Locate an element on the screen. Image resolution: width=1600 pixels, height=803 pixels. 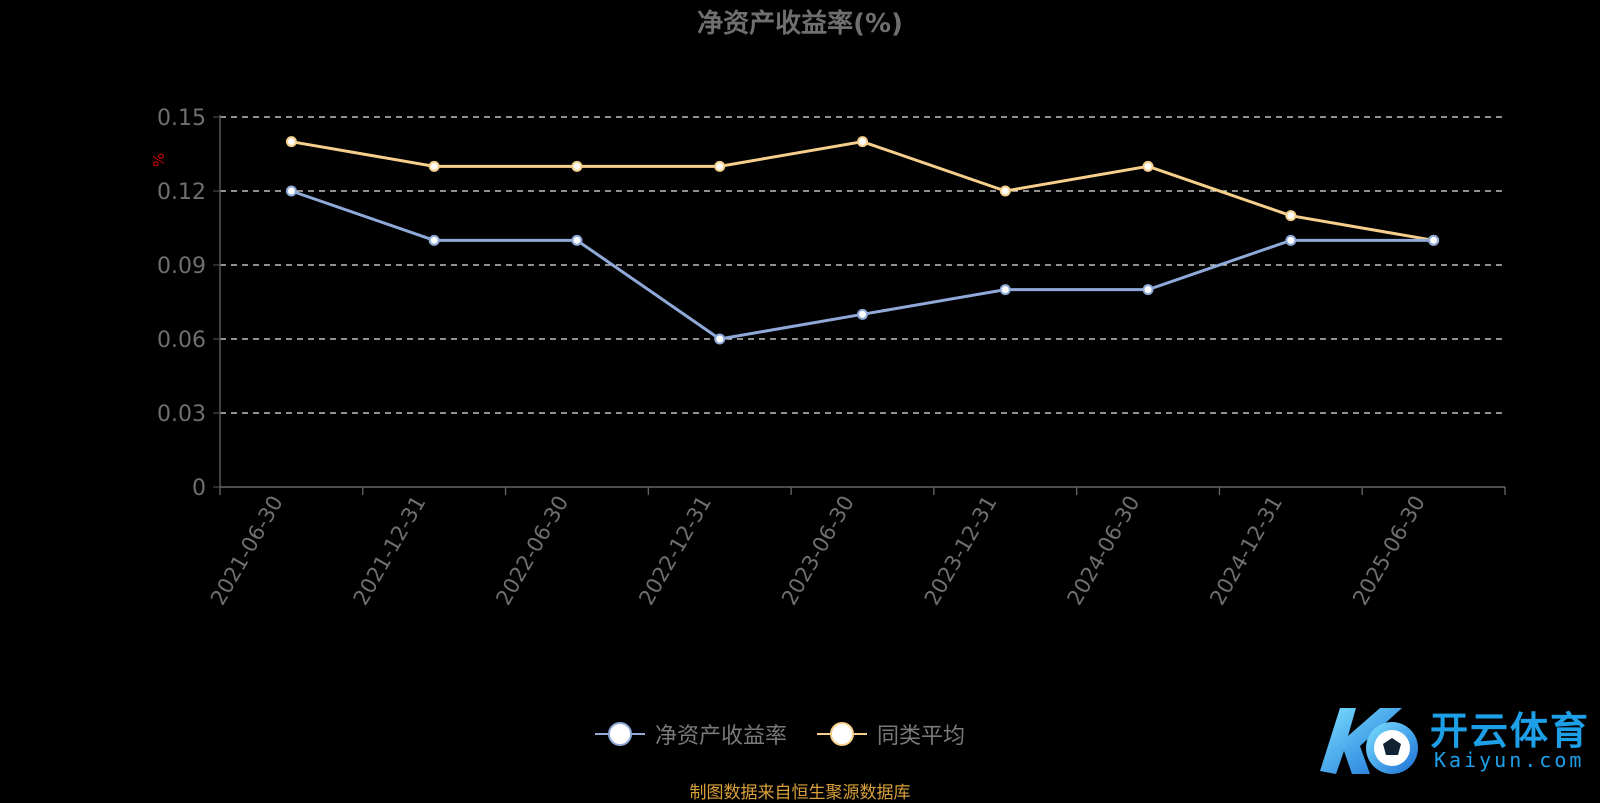
y-tick-label: 0.03 is located at coordinates (181, 414).